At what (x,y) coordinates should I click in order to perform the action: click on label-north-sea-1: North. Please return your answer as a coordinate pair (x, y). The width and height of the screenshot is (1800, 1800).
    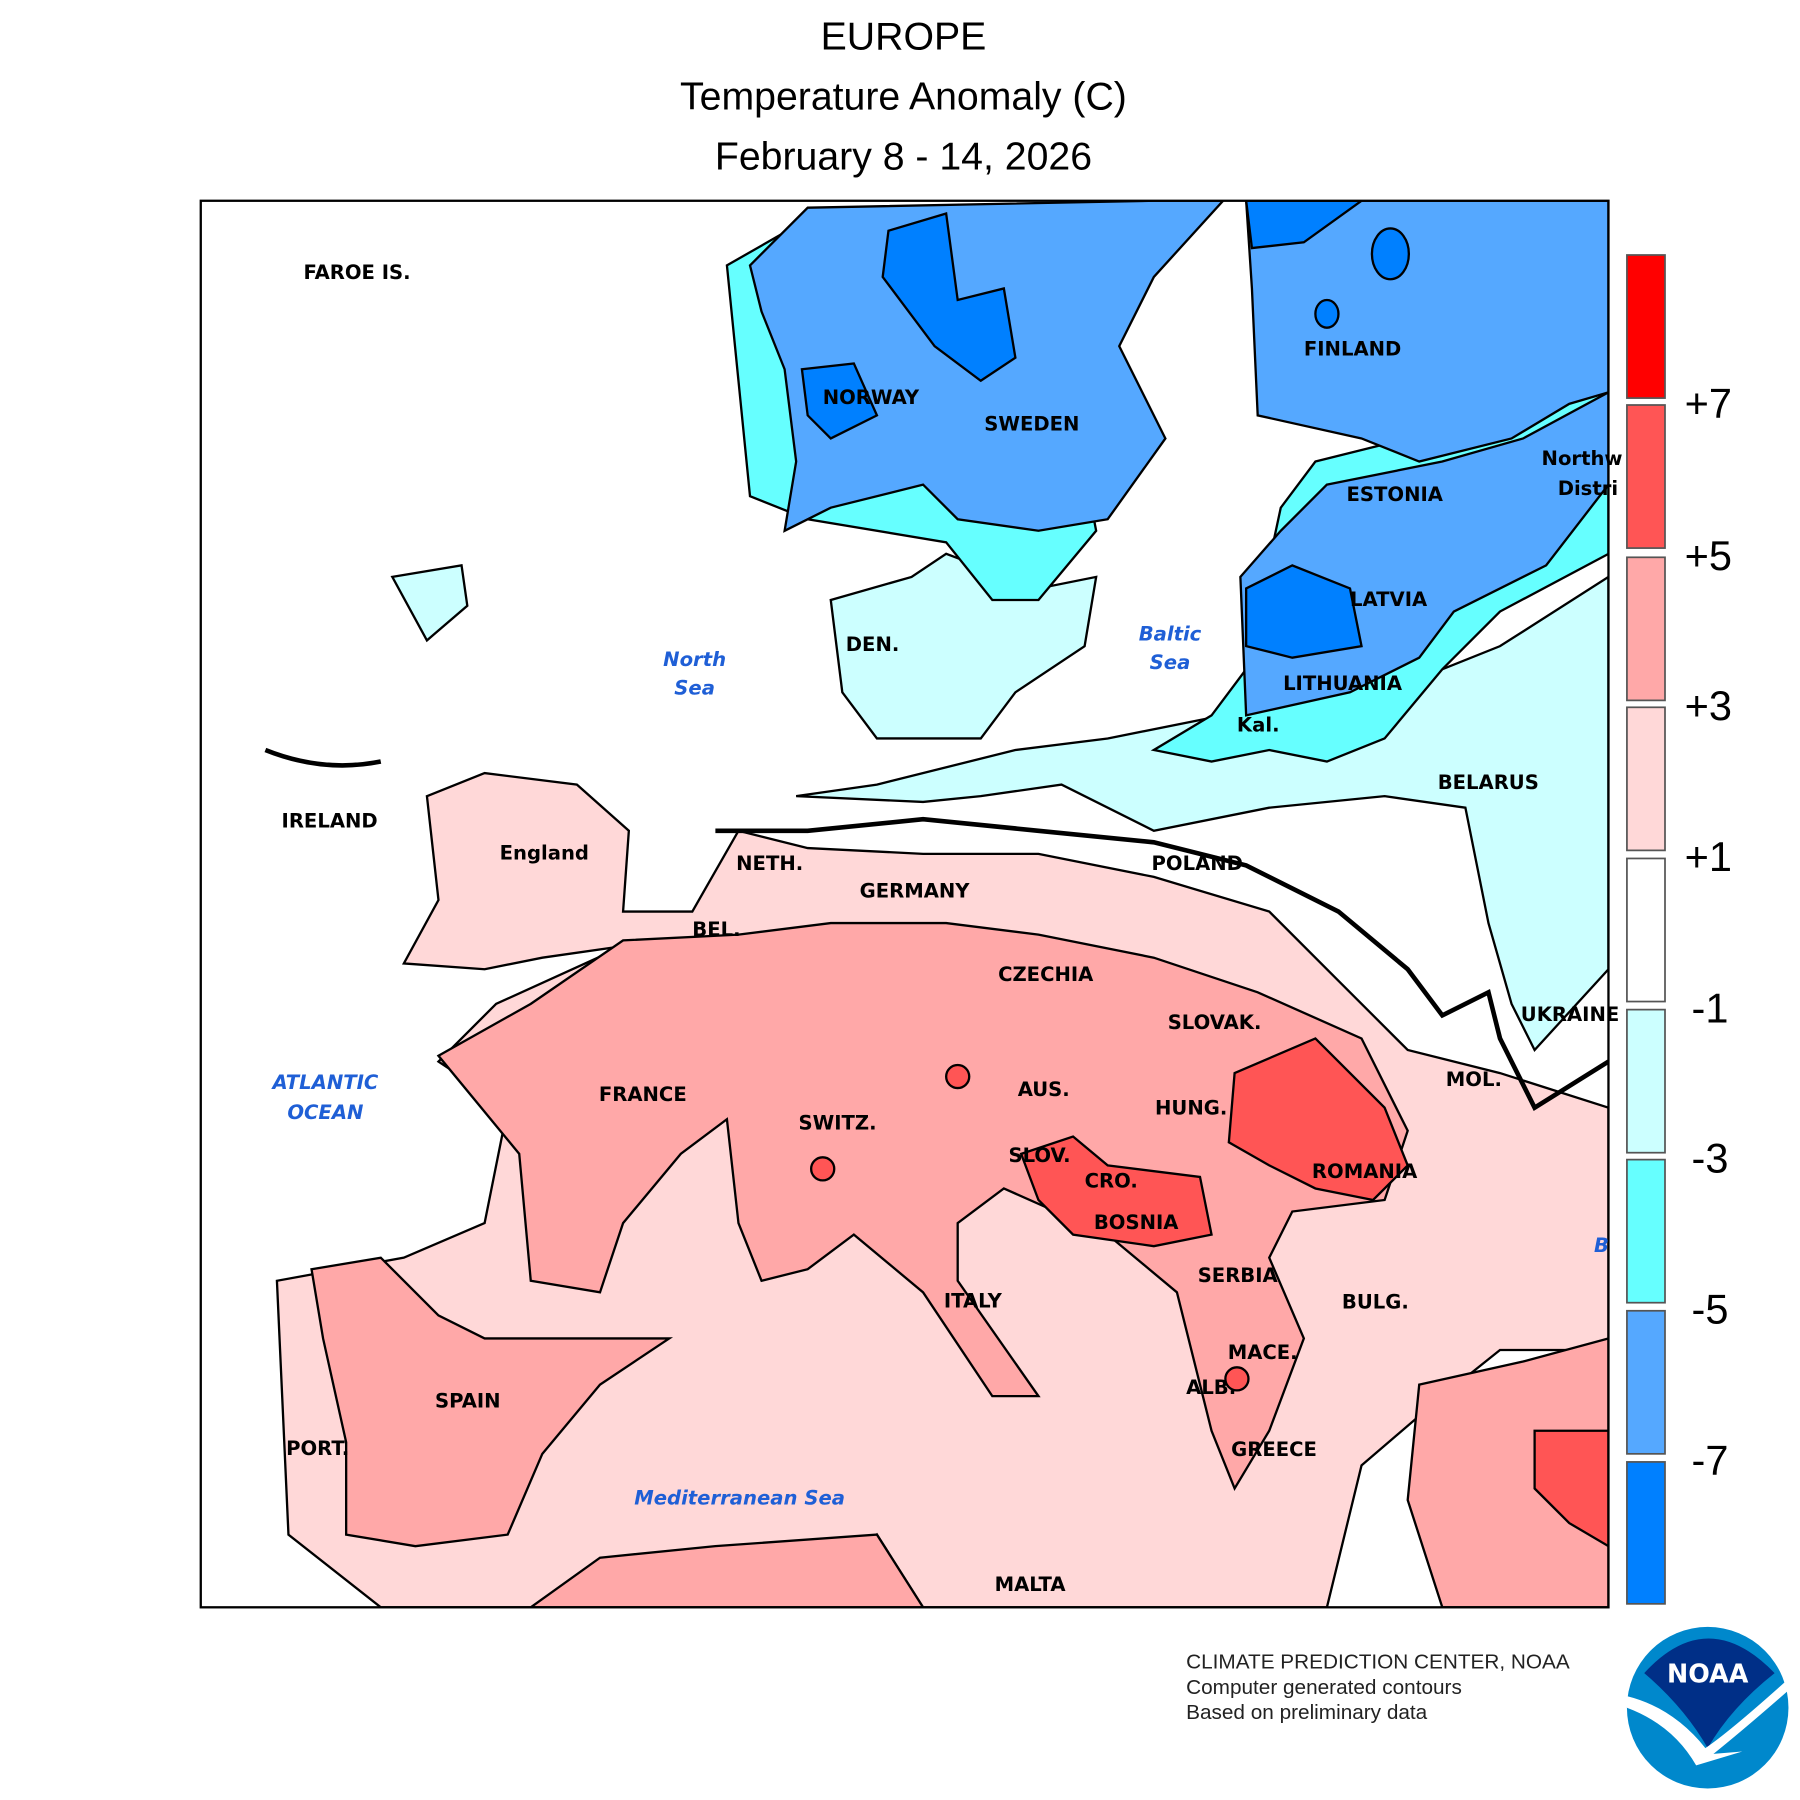
    Looking at the image, I should click on (694, 659).